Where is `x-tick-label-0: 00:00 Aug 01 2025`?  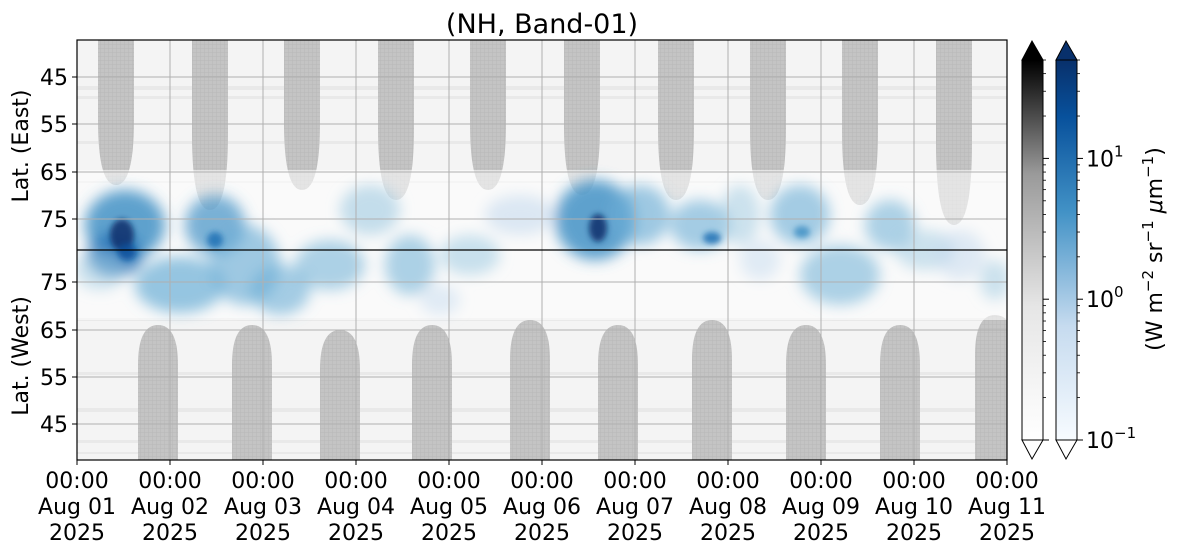 x-tick-label-0: 00:00 Aug 01 2025 is located at coordinates (77, 507).